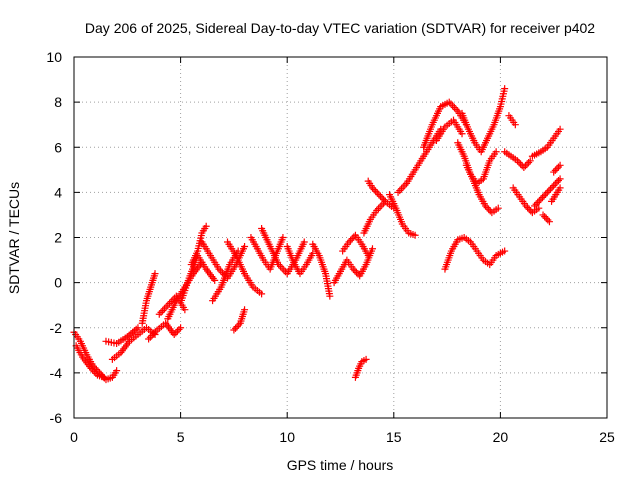 The width and height of the screenshot is (640, 480). I want to click on x-tick-label: 10, so click(287, 437).